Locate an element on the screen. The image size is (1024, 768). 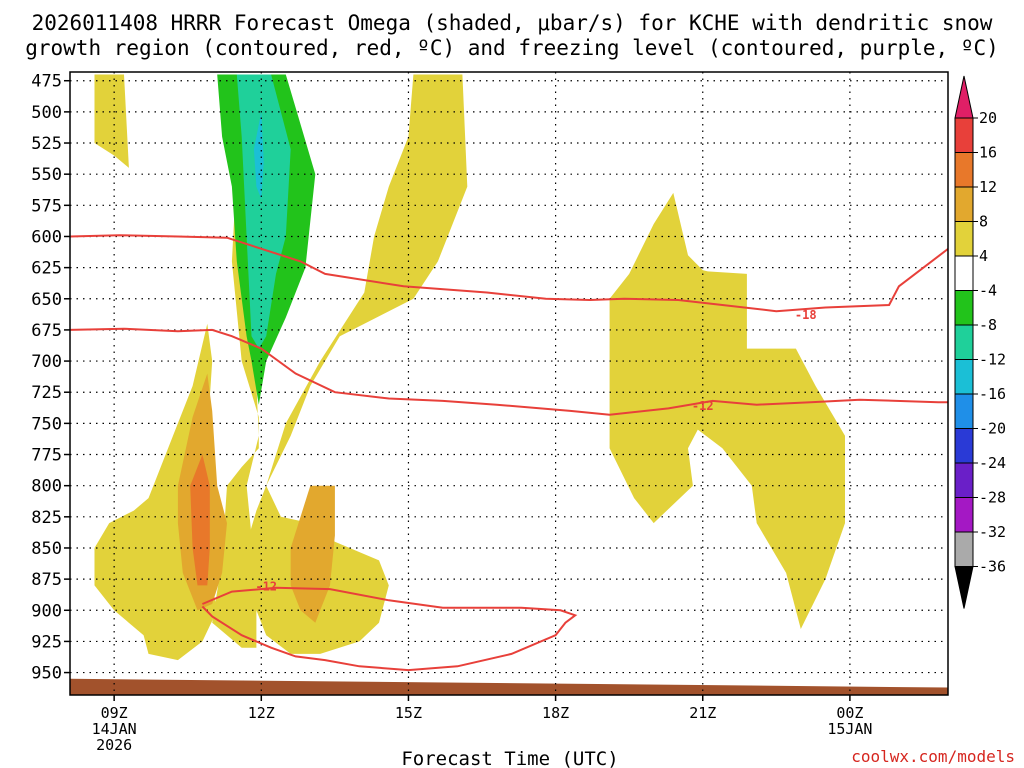
colorbar-tick-label-6: -8 is located at coordinates (988, 325).